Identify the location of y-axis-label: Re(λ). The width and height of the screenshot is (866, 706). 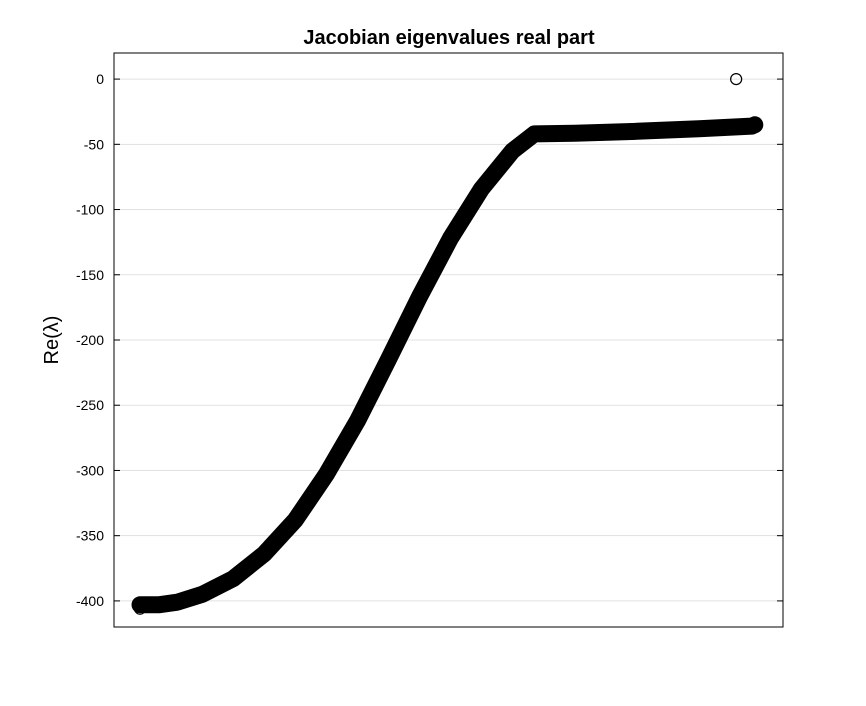
(52, 340).